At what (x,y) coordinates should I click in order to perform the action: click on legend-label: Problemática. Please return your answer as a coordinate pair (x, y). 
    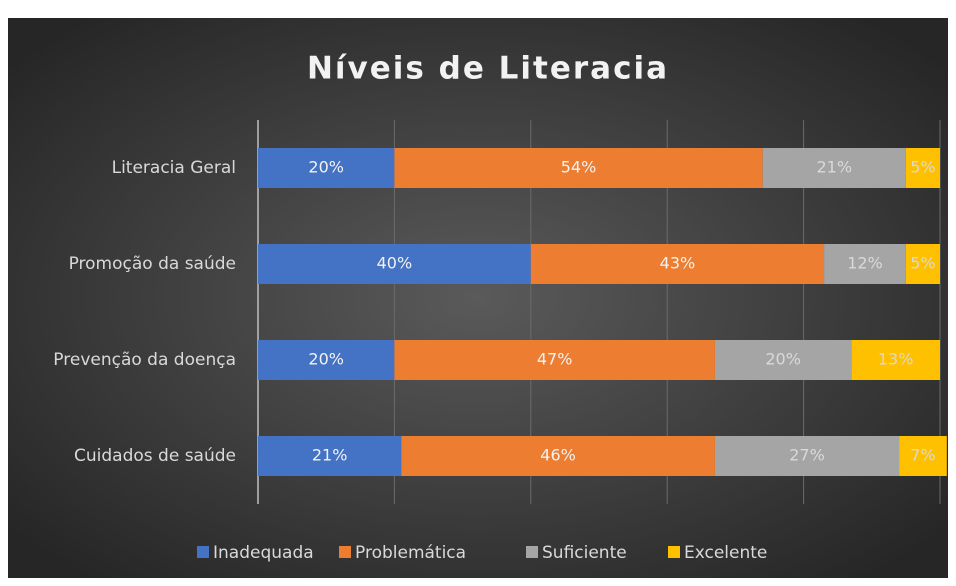
    Looking at the image, I should click on (410, 553).